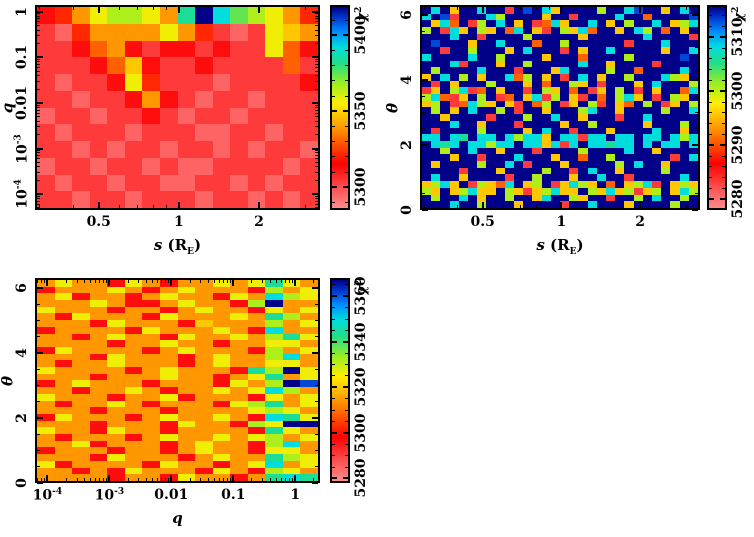  What do you see at coordinates (560, 107) in the screenshot?
I see `plot-area-chi2-map-theta-vs-s` at bounding box center [560, 107].